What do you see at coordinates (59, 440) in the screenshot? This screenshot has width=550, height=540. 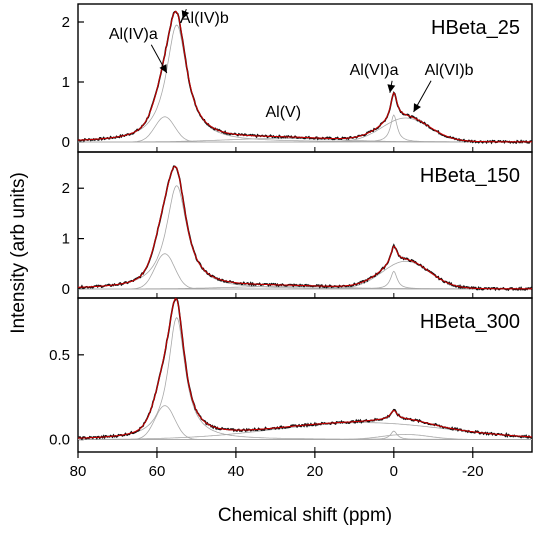 I see `y-tick-label: 0.0` at bounding box center [59, 440].